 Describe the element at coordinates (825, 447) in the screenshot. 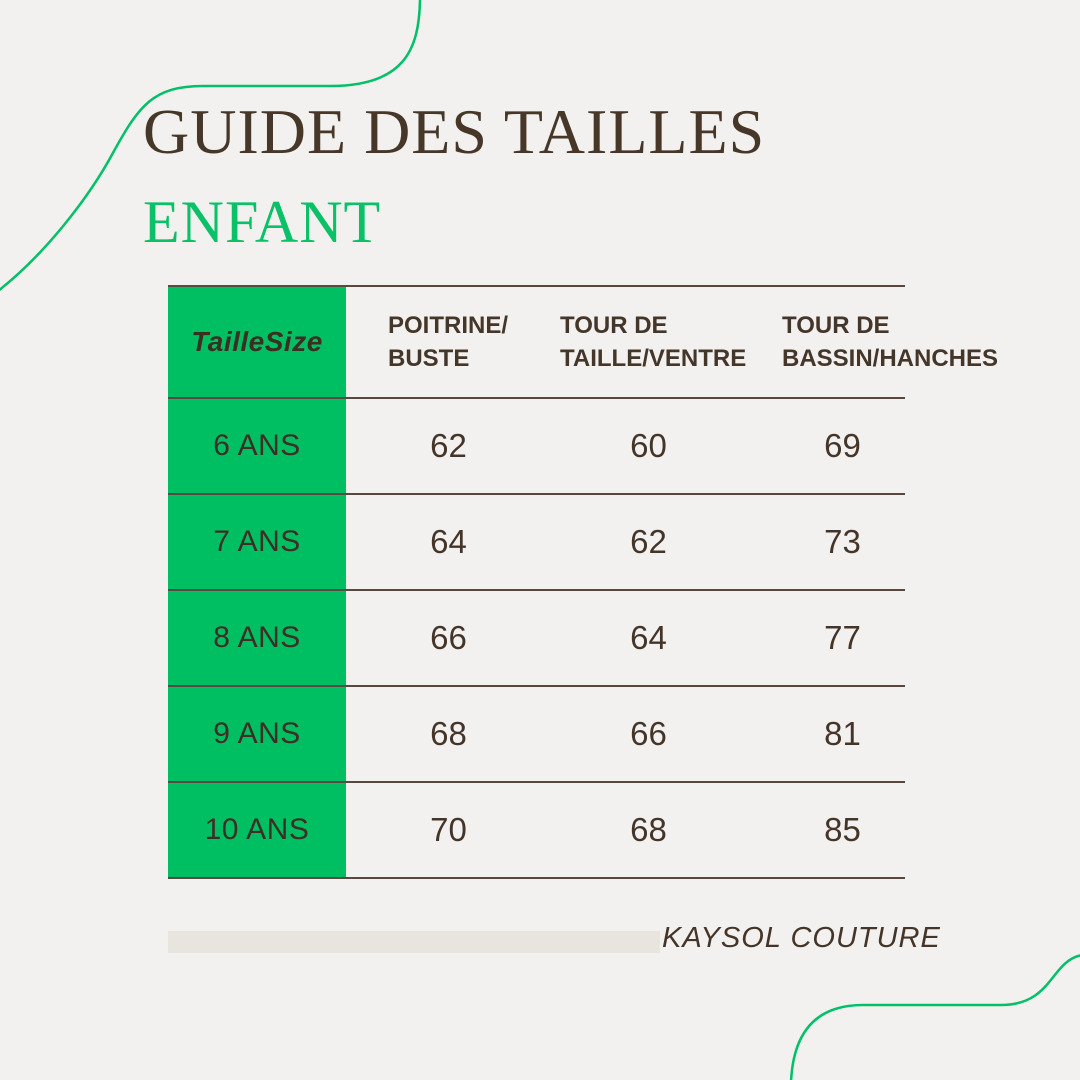

I see `row-6ans-bassin: 69` at that location.